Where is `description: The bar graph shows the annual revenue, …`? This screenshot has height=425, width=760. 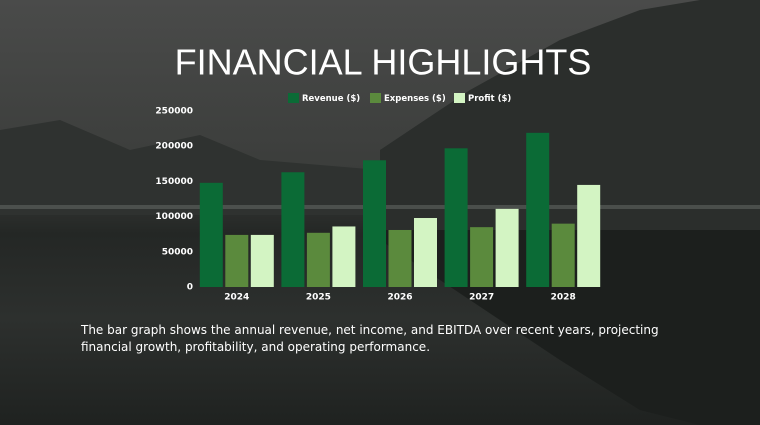 description: The bar graph shows the annual revenue, … is located at coordinates (370, 338).